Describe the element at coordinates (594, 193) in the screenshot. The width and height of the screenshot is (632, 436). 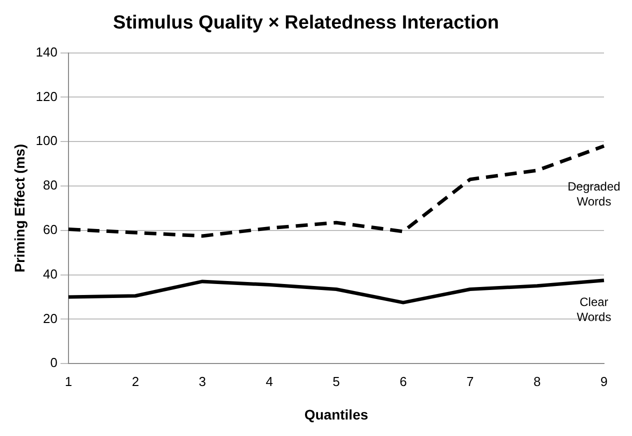
I see `series-label: Degraded Words` at that location.